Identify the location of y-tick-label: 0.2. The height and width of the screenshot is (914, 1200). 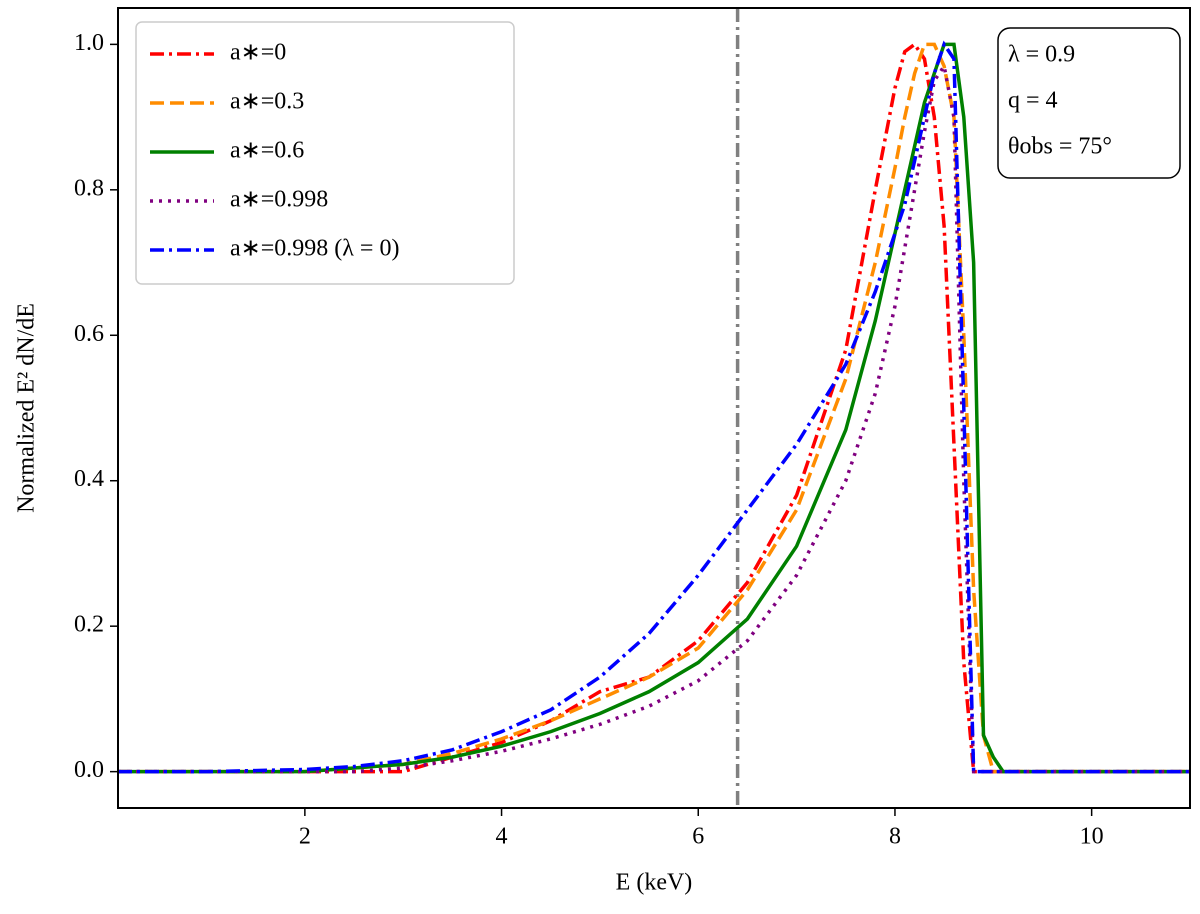
(89, 625).